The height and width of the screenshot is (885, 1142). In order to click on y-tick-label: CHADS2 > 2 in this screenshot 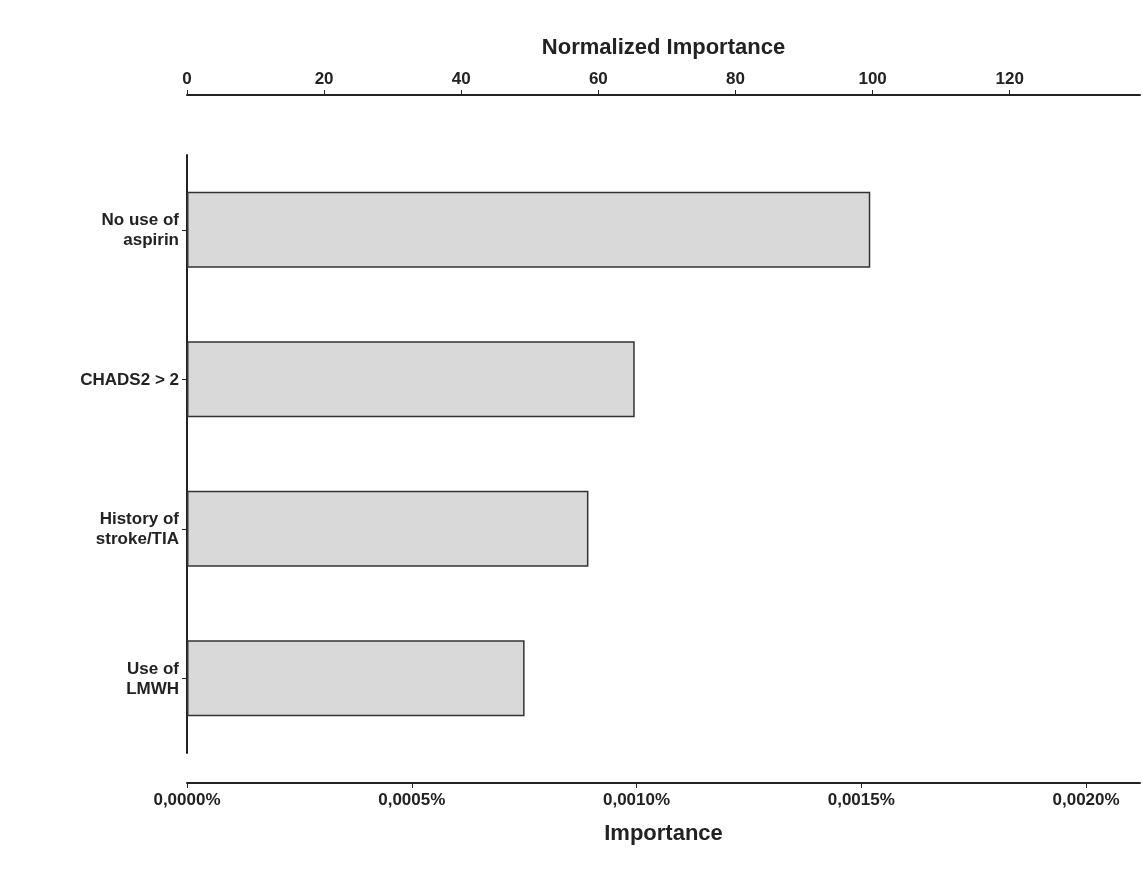, I will do `click(129, 379)`.